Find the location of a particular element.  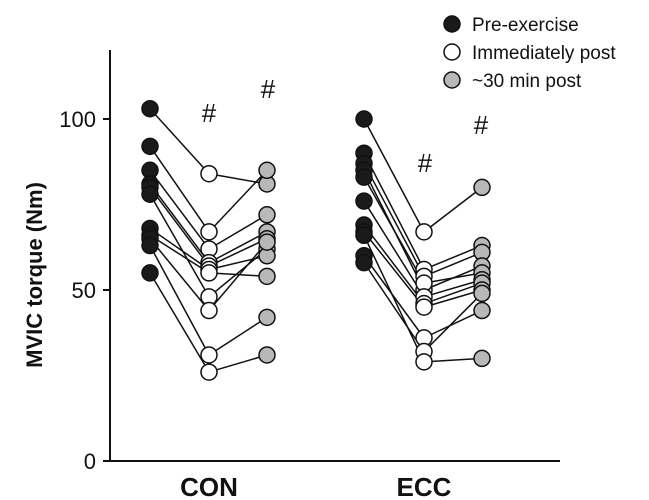

participant-line-ecc-3-pre is located at coordinates (394, 220).